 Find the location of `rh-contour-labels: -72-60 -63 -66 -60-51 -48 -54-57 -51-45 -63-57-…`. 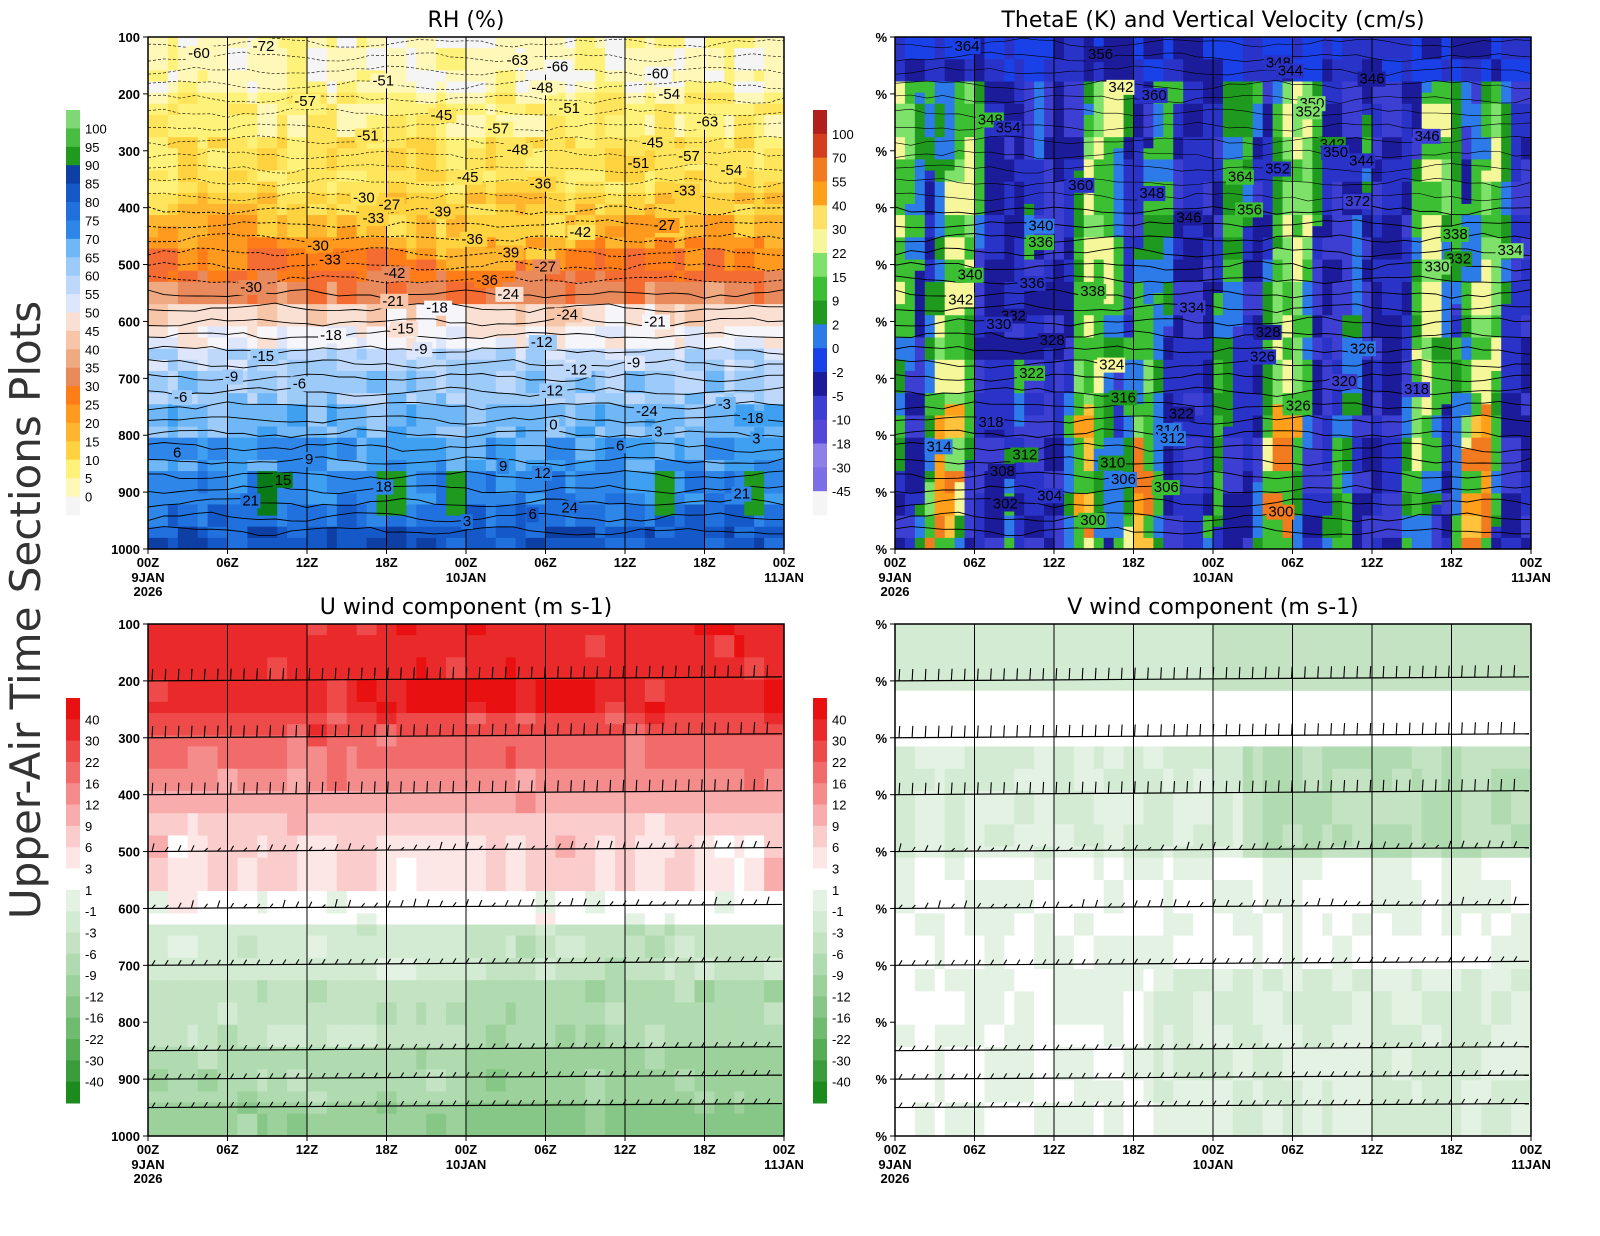

rh-contour-labels: -72-60 -63 -66 -60-51 -48 -54-57 -51-45 -63-57-… is located at coordinates (469, 284).